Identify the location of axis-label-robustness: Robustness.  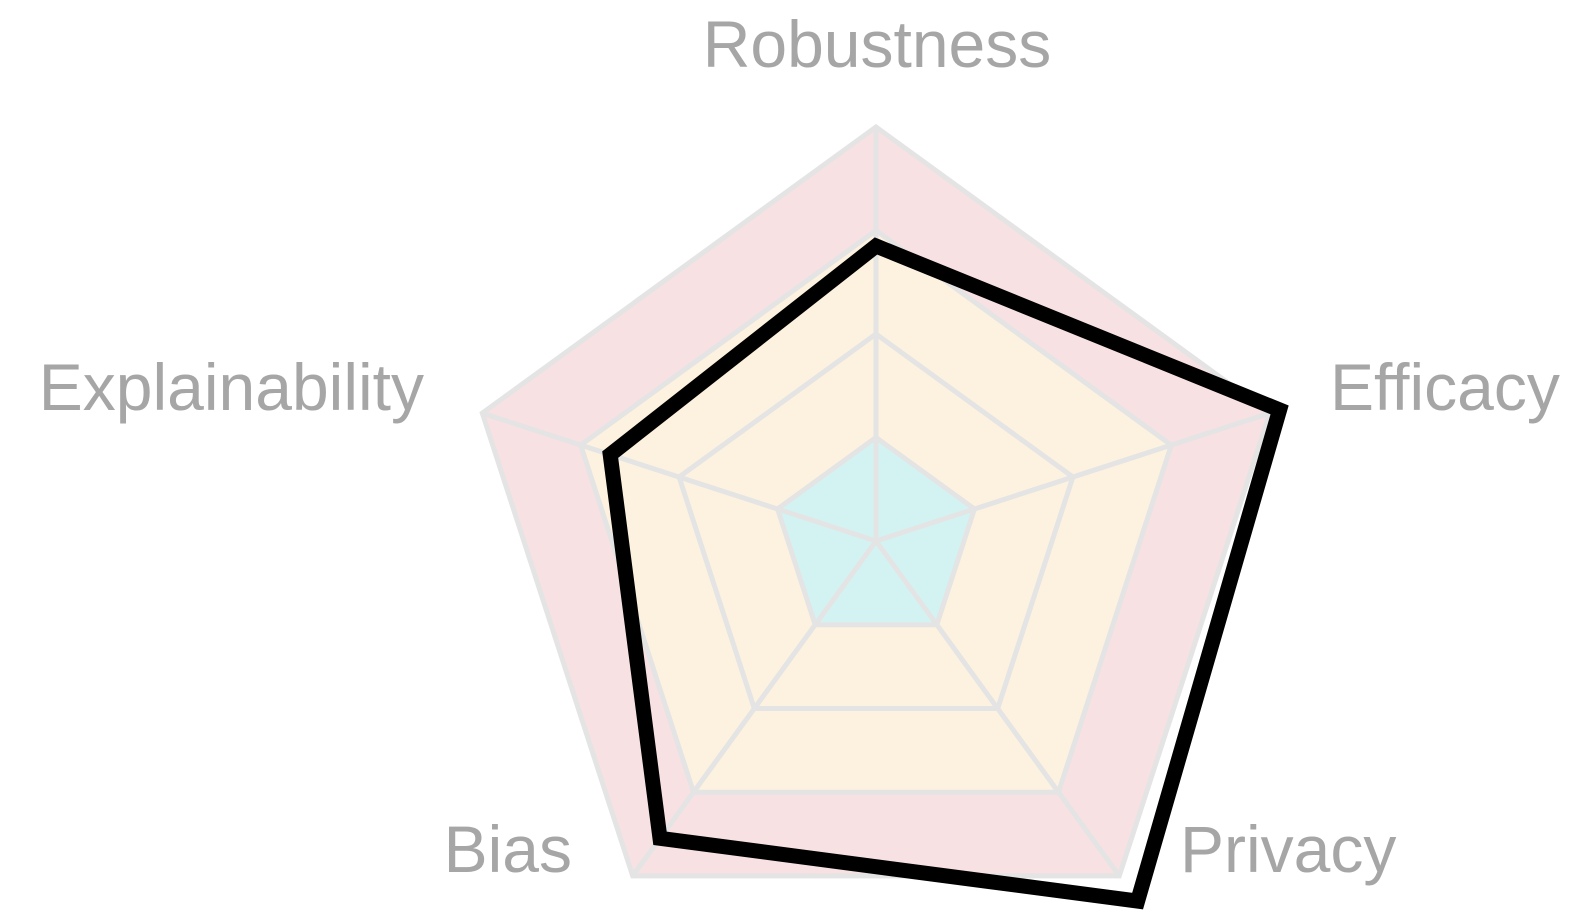
(877, 44).